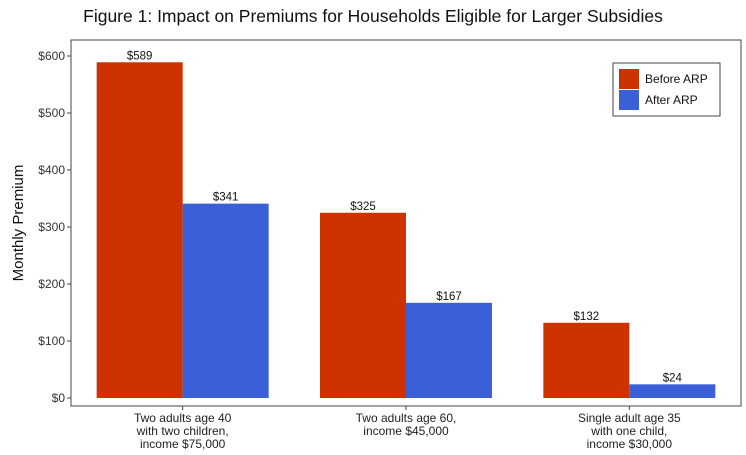 This screenshot has height=455, width=746. Describe the element at coordinates (183, 444) in the screenshot. I see `x-category-label: income $75,000` at that location.